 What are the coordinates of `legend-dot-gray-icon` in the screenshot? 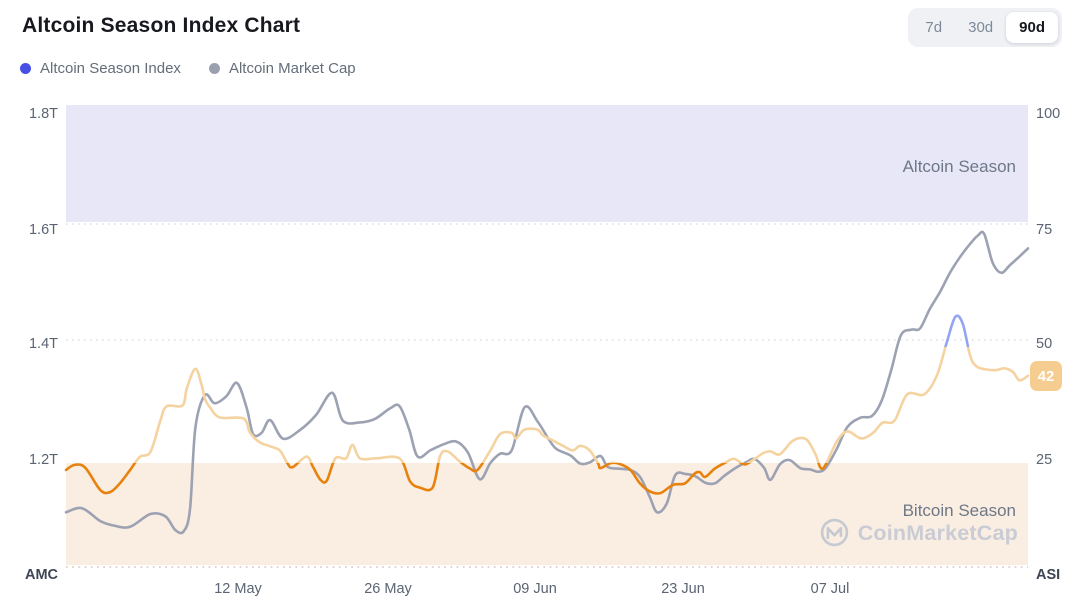 It's located at (214, 68).